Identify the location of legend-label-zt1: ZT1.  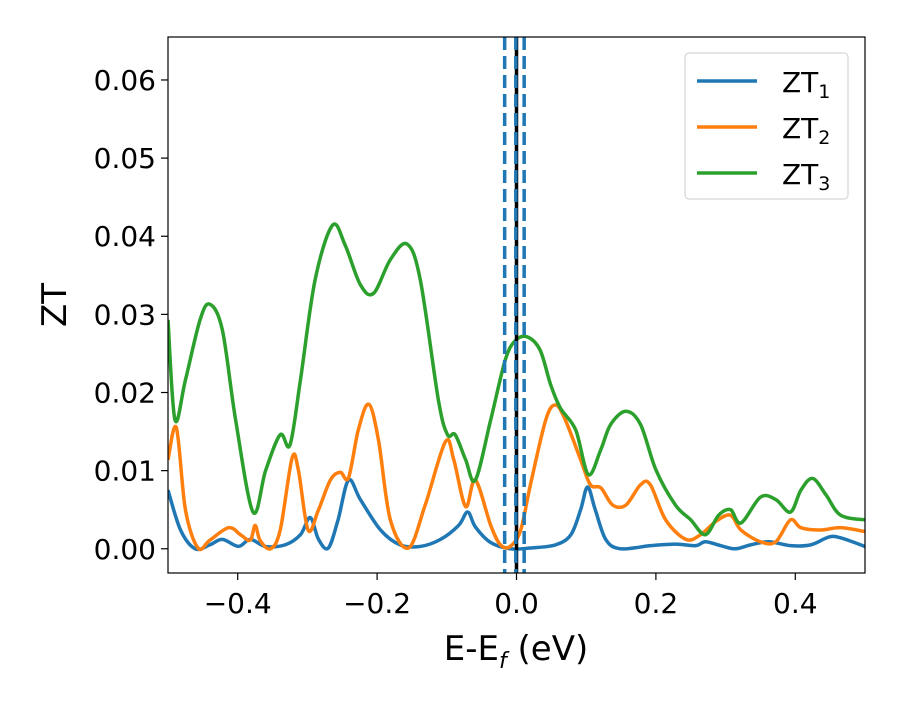
(806, 84).